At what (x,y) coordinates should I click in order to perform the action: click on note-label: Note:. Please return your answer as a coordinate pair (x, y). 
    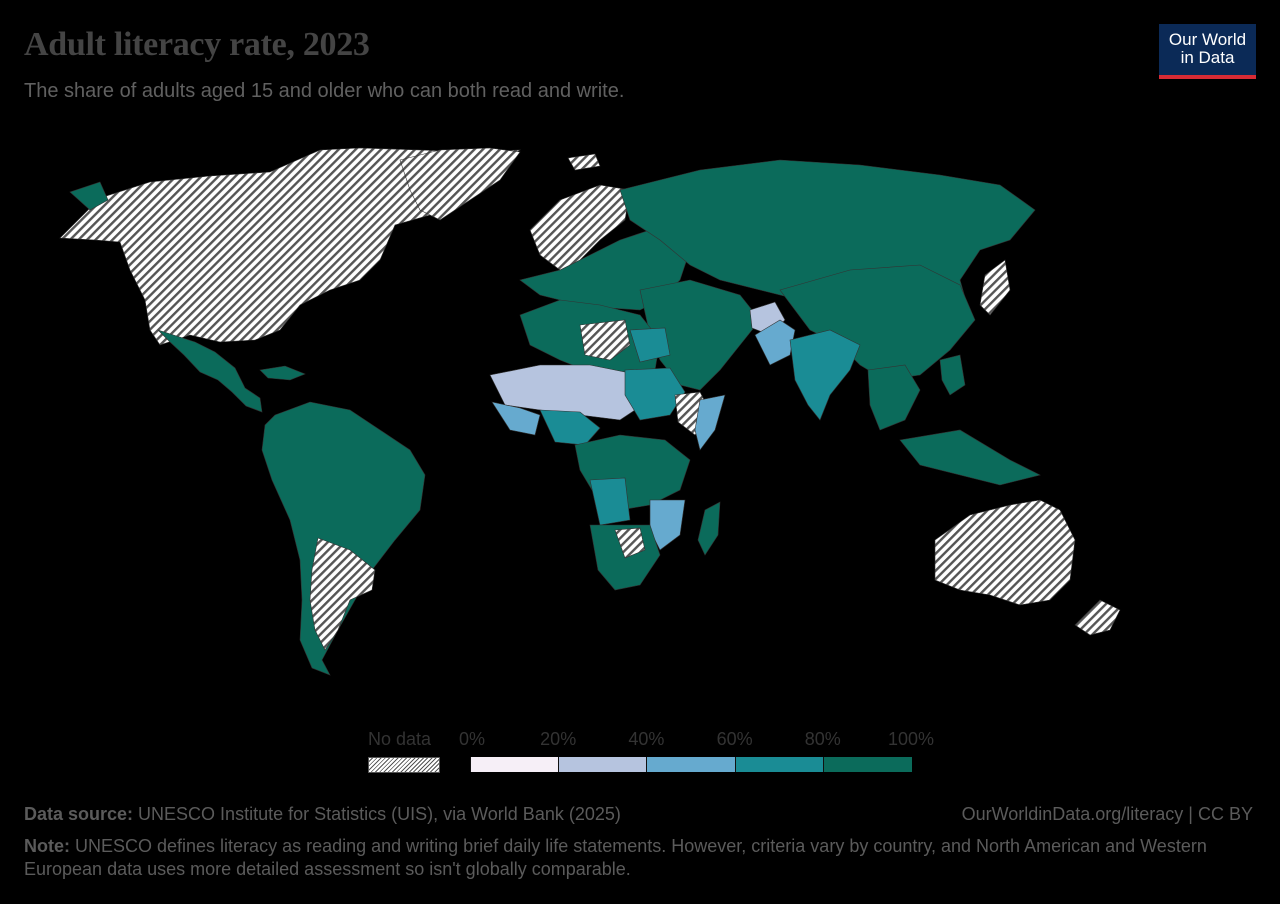
    Looking at the image, I should click on (47, 846).